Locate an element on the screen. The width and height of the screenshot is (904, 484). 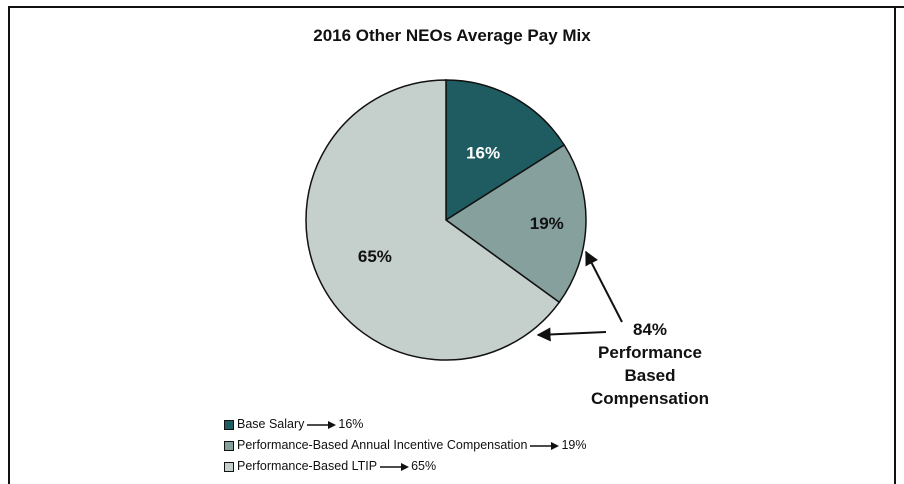
chart-title: 2016 Other NEOs Average Pay Mix is located at coordinates (452, 35).